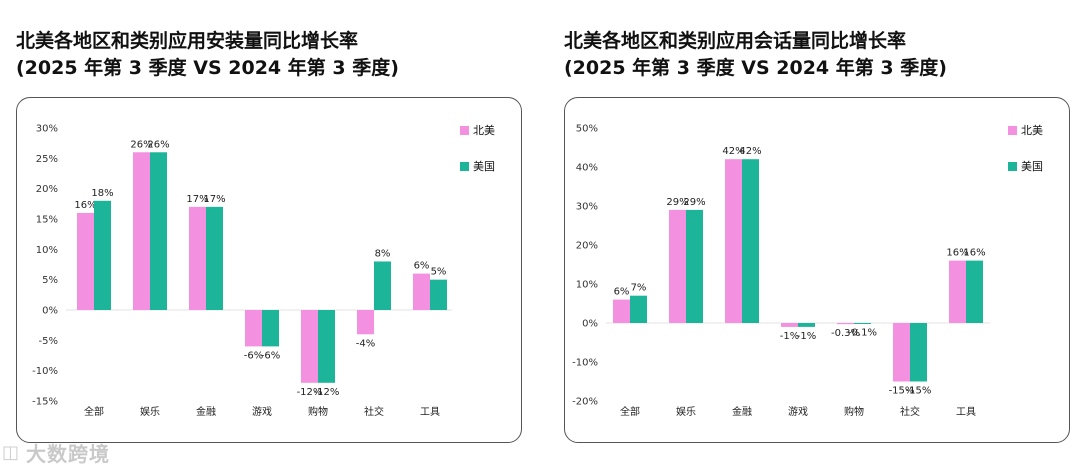 Image resolution: width=1080 pixels, height=469 pixels. What do you see at coordinates (45, 402) in the screenshot?
I see `y-tick-label: -15%` at bounding box center [45, 402].